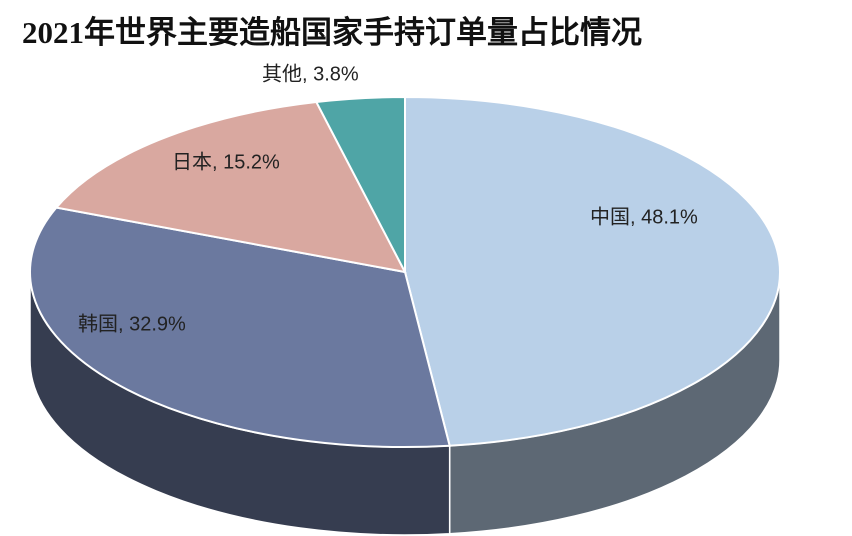 This screenshot has width=852, height=536. What do you see at coordinates (226, 161) in the screenshot?
I see `data-label: 日本, 15.2%` at bounding box center [226, 161].